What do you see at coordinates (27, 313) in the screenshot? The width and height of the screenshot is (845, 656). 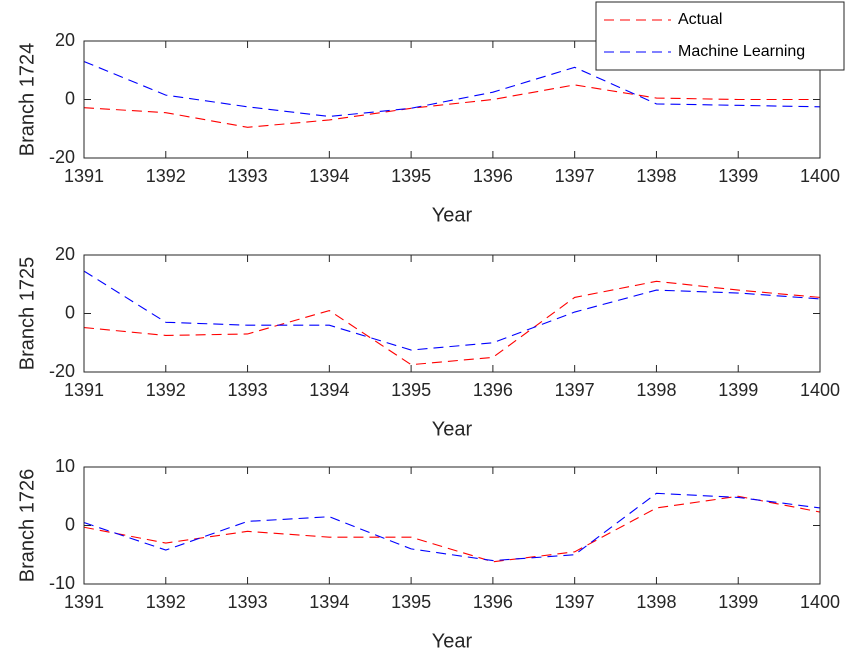 I see `y-axis-label: Branch 1725` at bounding box center [27, 313].